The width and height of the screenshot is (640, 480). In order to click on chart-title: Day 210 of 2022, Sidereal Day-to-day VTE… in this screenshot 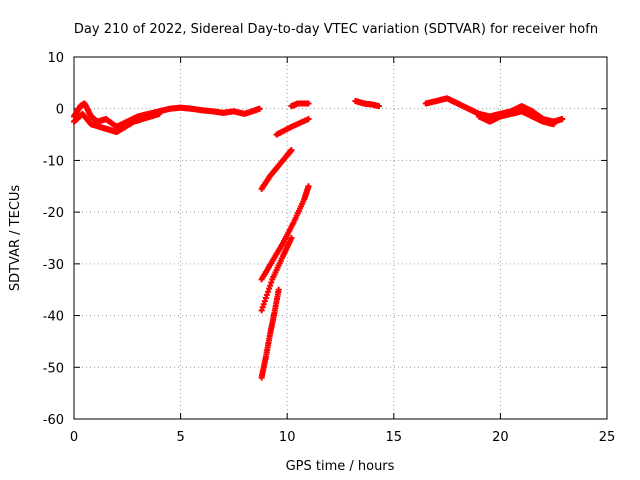, I will do `click(336, 29)`.